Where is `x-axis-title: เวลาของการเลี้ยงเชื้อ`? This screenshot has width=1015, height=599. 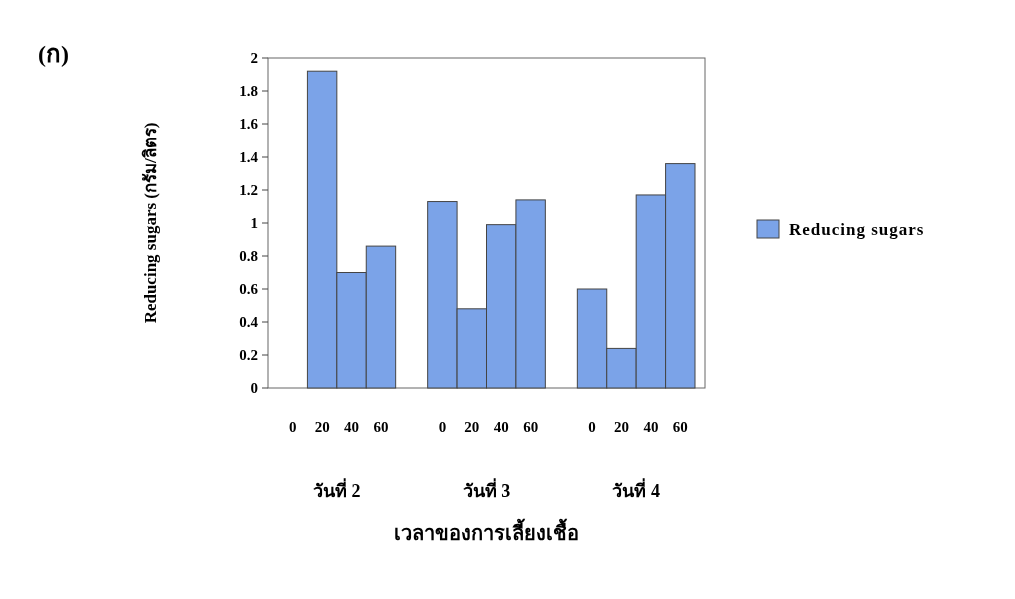
x-axis-title: เวลาของการเลี้ยงเชื้อ is located at coordinates (486, 531).